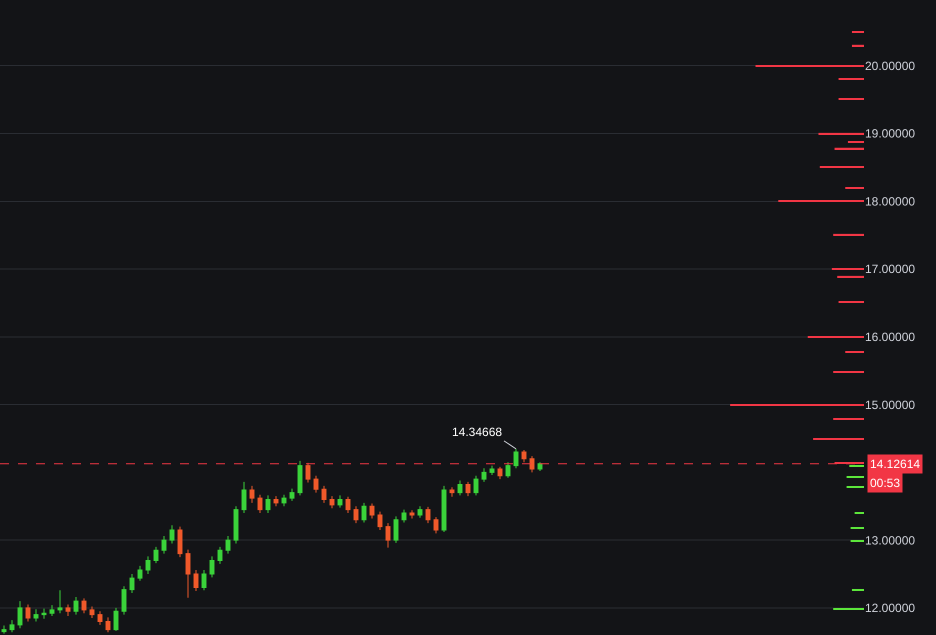 Image resolution: width=936 pixels, height=635 pixels. What do you see at coordinates (890, 540) in the screenshot?
I see `y-tick-label: 13.00000` at bounding box center [890, 540].